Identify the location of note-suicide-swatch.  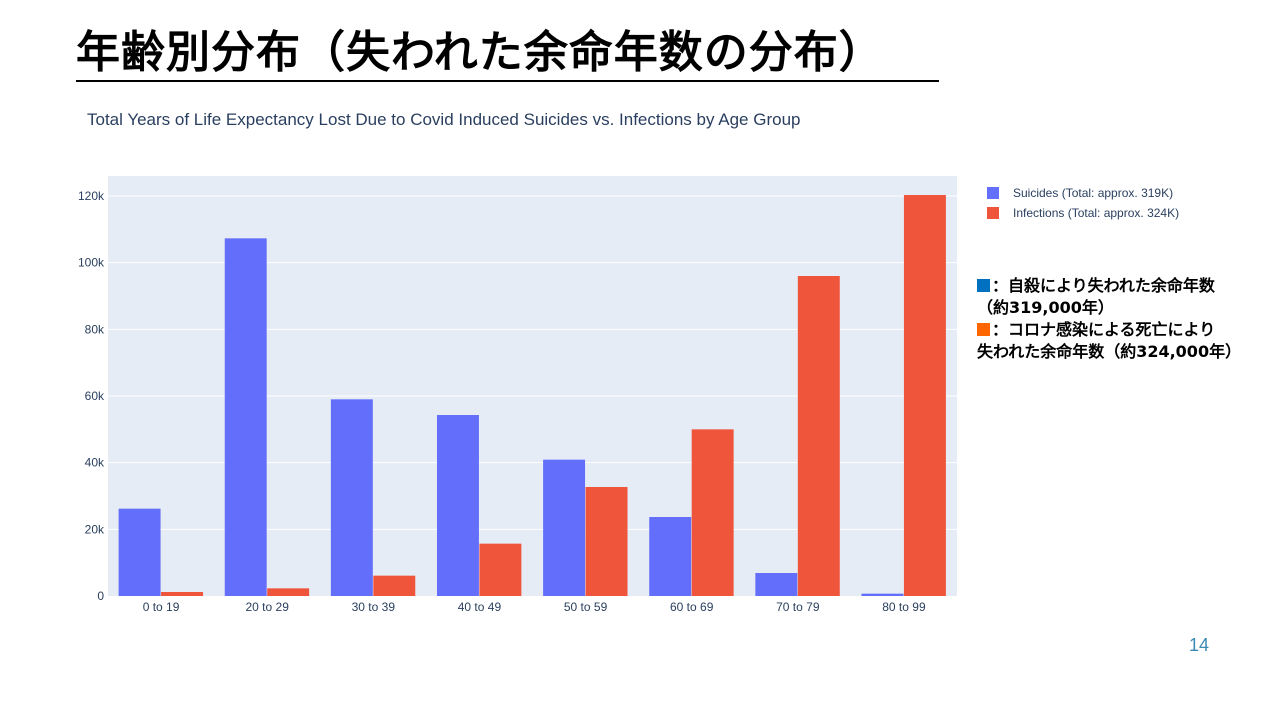
(983, 285).